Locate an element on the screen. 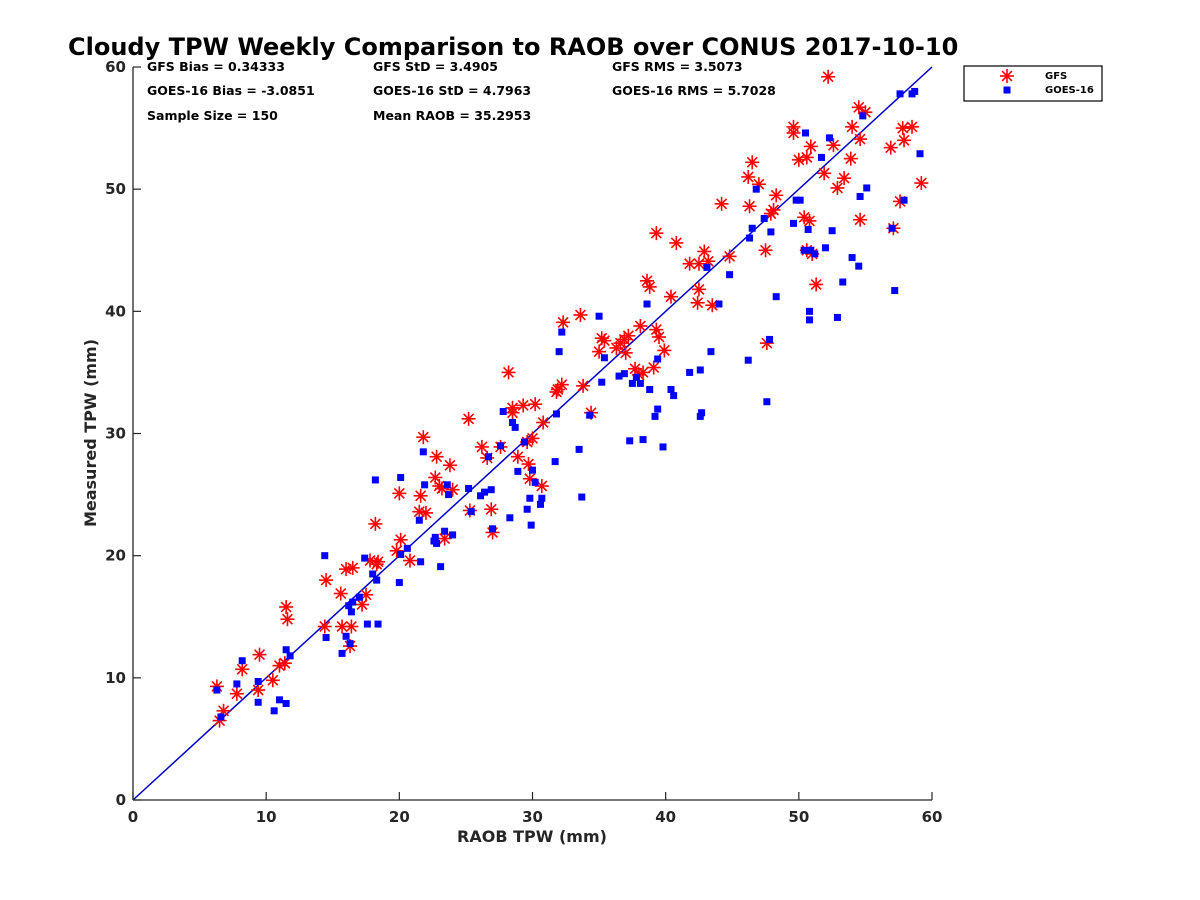 The height and width of the screenshot is (900, 1200). x-axis-label: RAOB TPW (mm) is located at coordinates (532, 836).